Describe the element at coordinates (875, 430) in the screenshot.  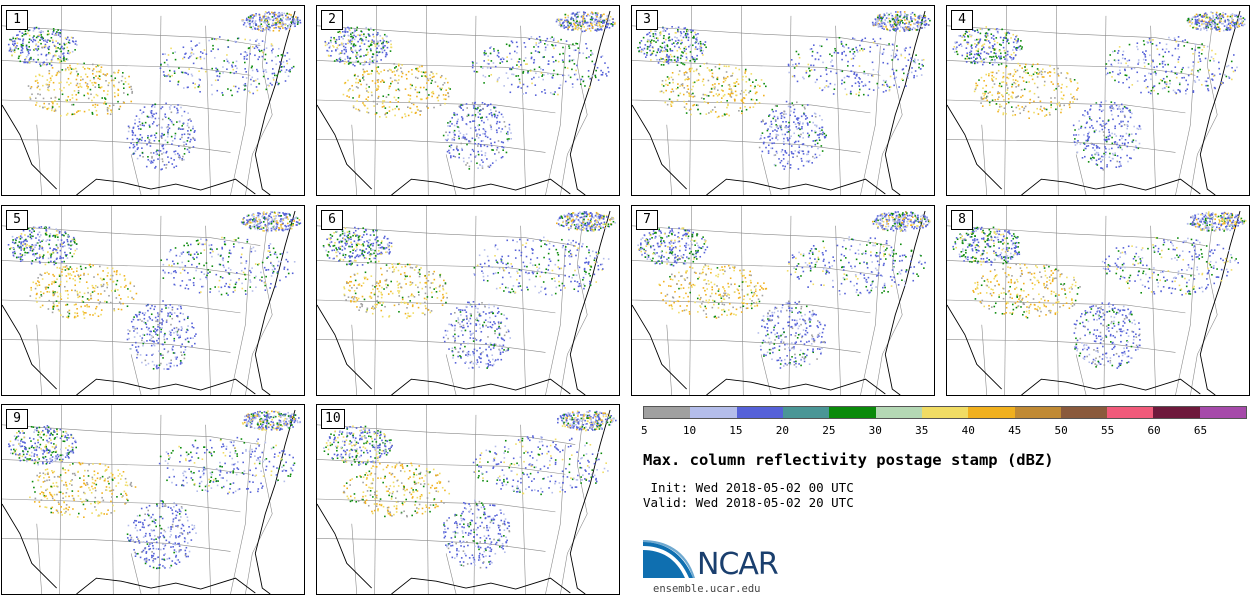
I see `colorbar-tick-label: 30` at that location.